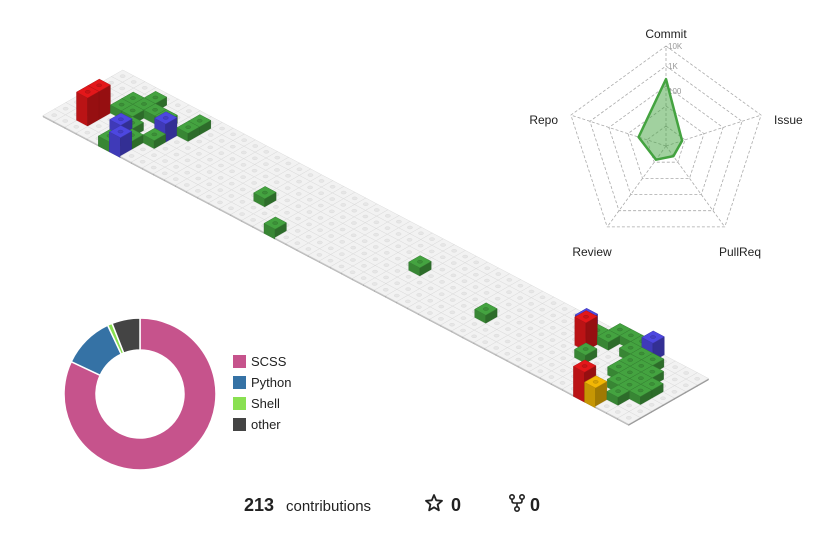 This screenshot has height=538, width=838. Describe the element at coordinates (543, 120) in the screenshot. I see `radar-axis-label: Repo` at that location.